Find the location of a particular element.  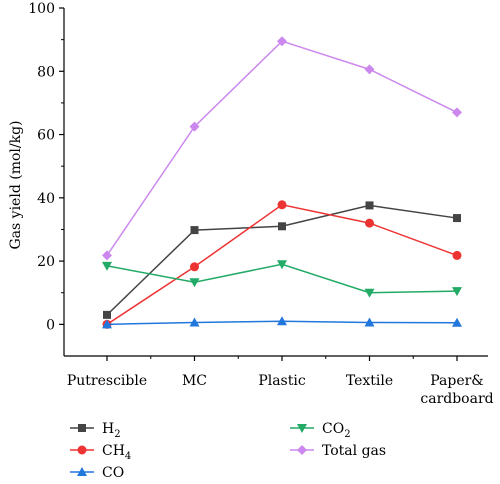

x-tick-label: Paper& is located at coordinates (457, 381).